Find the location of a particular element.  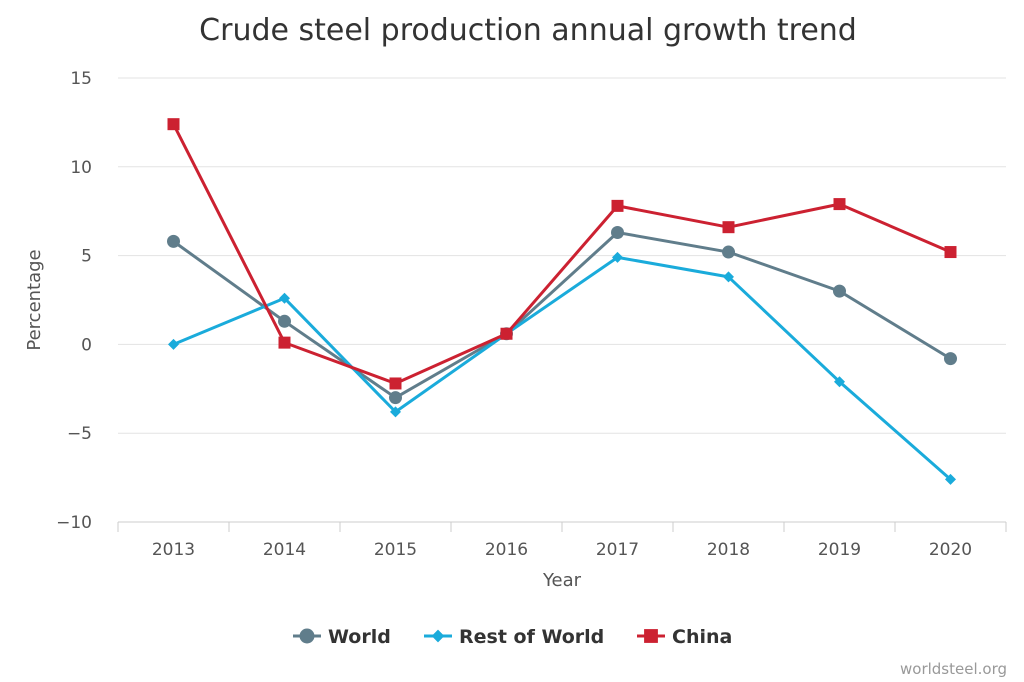

y-tick-label: −5 is located at coordinates (79, 434).